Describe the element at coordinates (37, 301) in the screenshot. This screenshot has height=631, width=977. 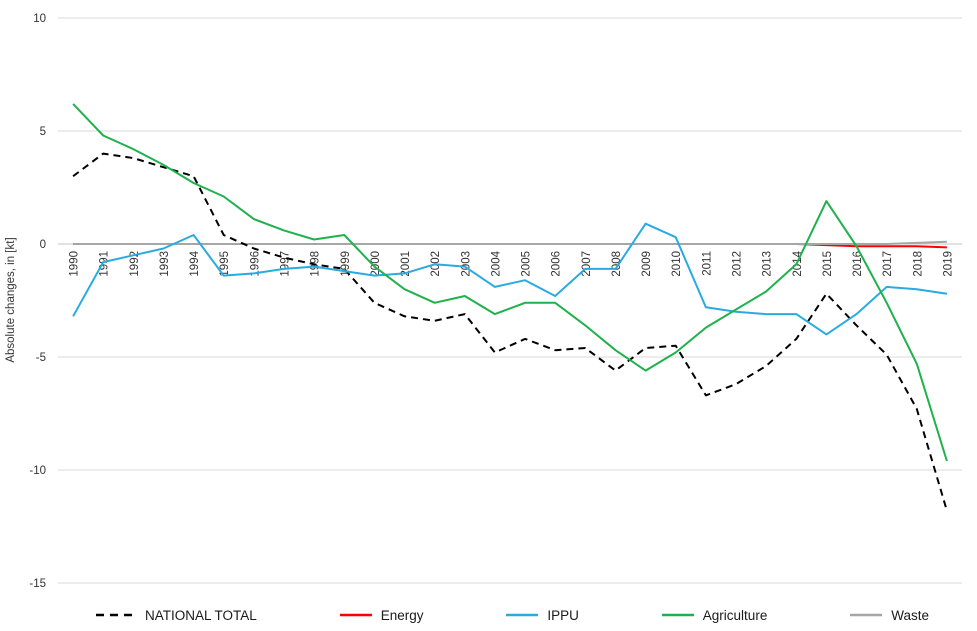
I see `y-axis-tick-labels: 10 5 0 -5 -10 -15` at that location.